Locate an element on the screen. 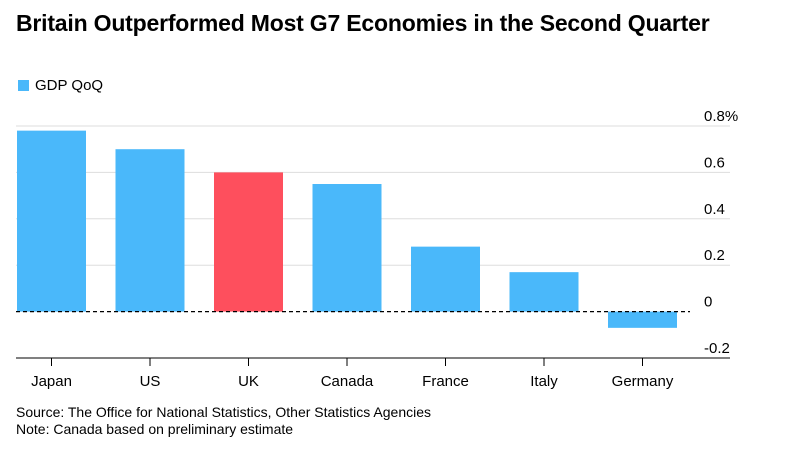 This screenshot has width=800, height=449. bar-germany is located at coordinates (642, 319).